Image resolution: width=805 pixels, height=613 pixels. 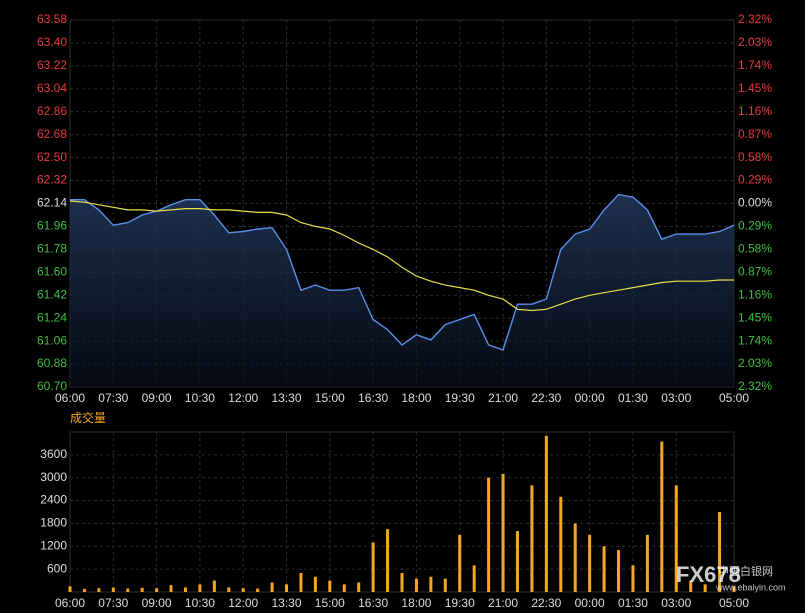 What do you see at coordinates (52, 42) in the screenshot?
I see `y-tick-label: 63.40` at bounding box center [52, 42].